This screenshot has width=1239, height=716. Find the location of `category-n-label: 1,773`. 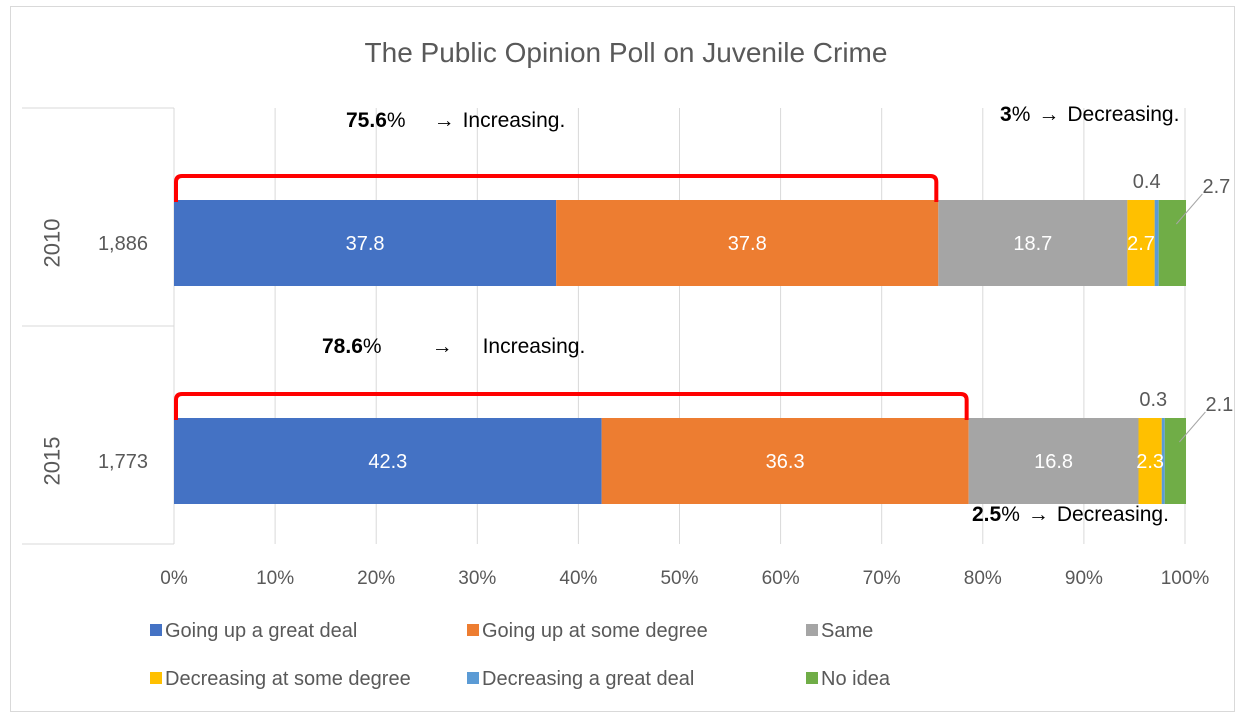

category-n-label: 1,773 is located at coordinates (123, 462).